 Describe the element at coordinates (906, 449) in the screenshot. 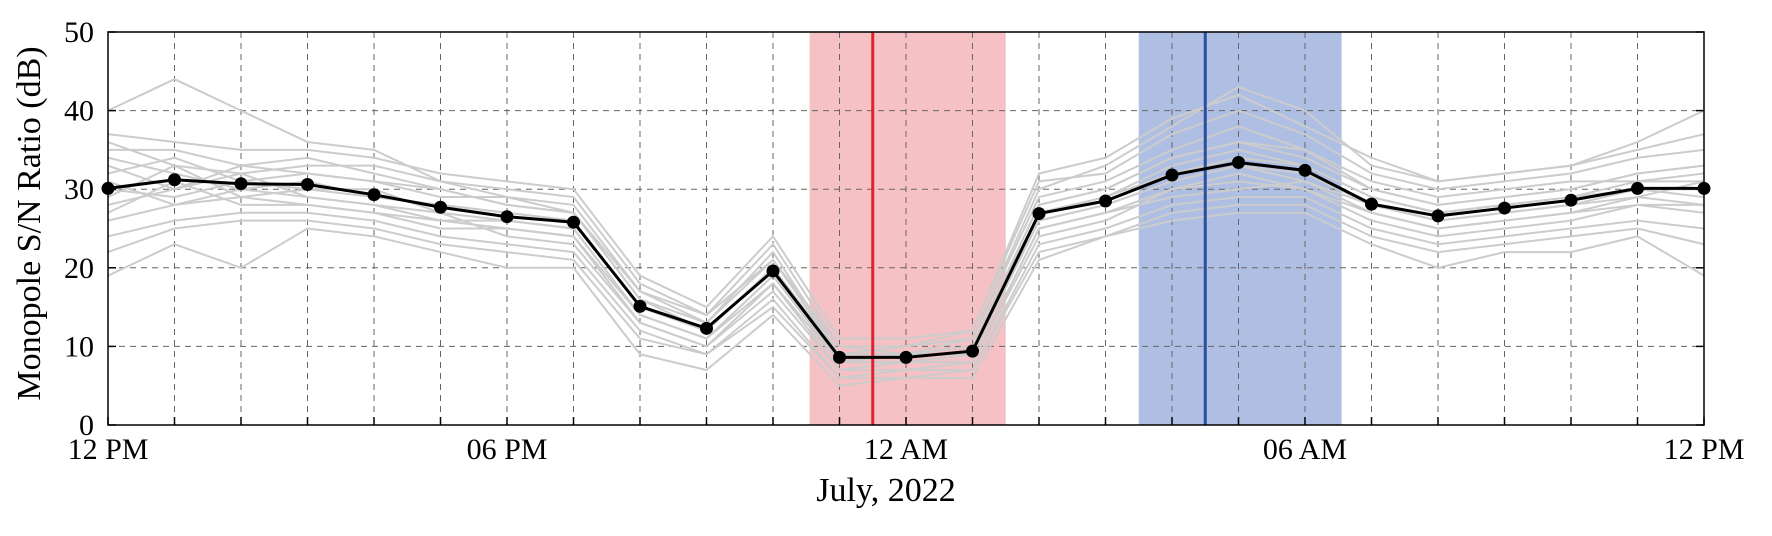

I see `x-tick-label: 12 AM` at that location.